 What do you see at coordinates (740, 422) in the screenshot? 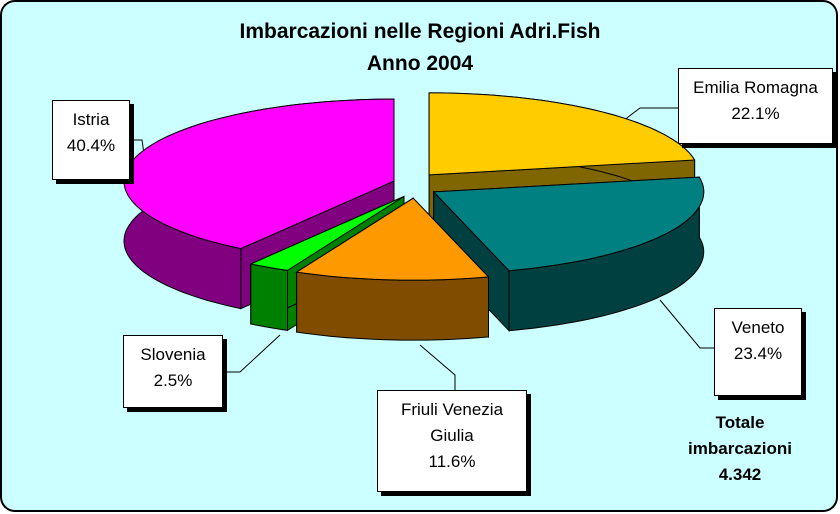
I see `annotation-line: Totale` at bounding box center [740, 422].